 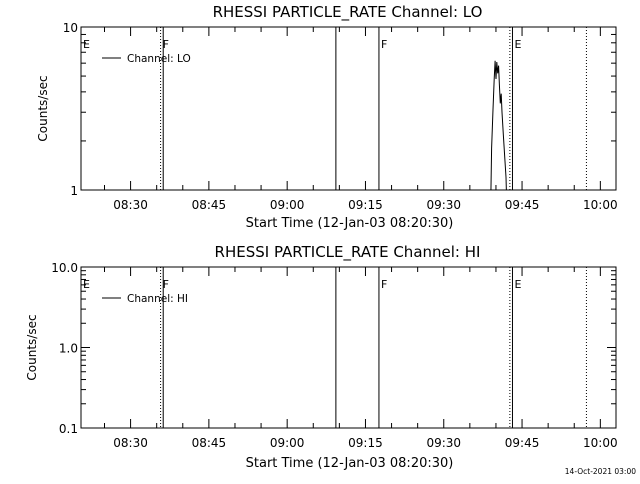 I want to click on y-tick-label: 10.0, so click(x=64, y=268).